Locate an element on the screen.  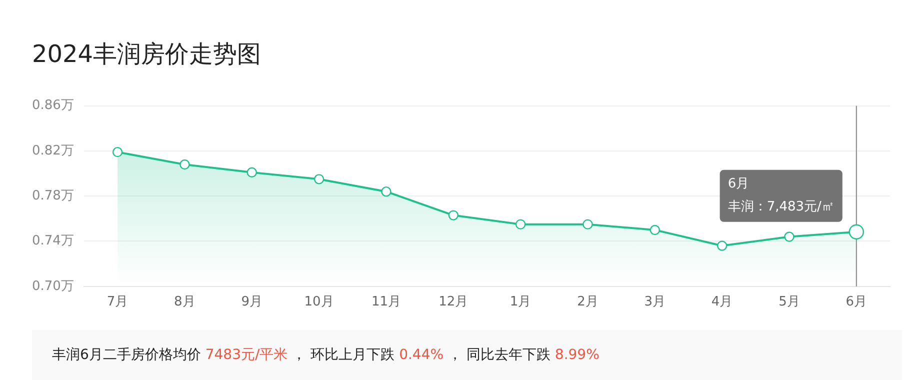
x-tick-label: 5月 is located at coordinates (789, 302).